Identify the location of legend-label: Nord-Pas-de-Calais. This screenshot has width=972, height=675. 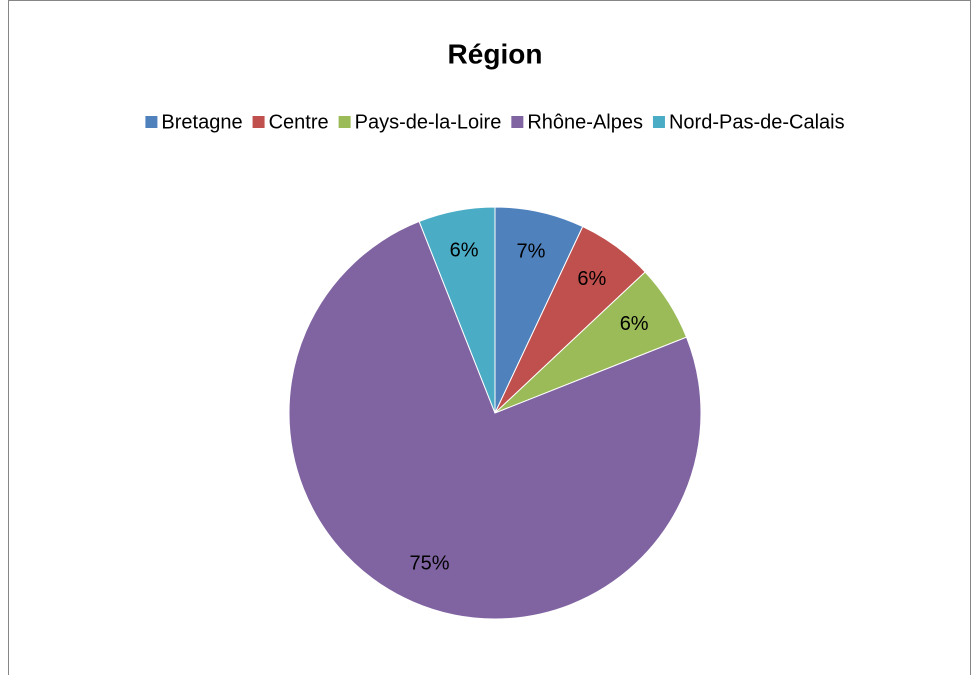
(757, 122).